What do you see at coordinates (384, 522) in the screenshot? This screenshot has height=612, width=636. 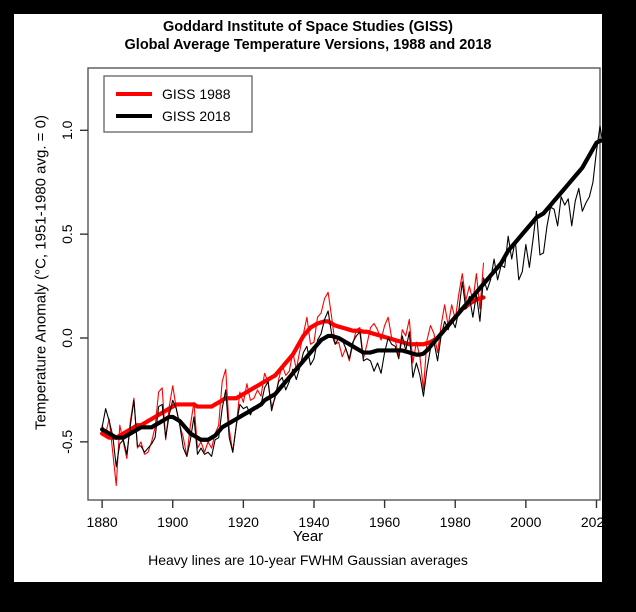 I see `svg-text: 1960` at bounding box center [384, 522].